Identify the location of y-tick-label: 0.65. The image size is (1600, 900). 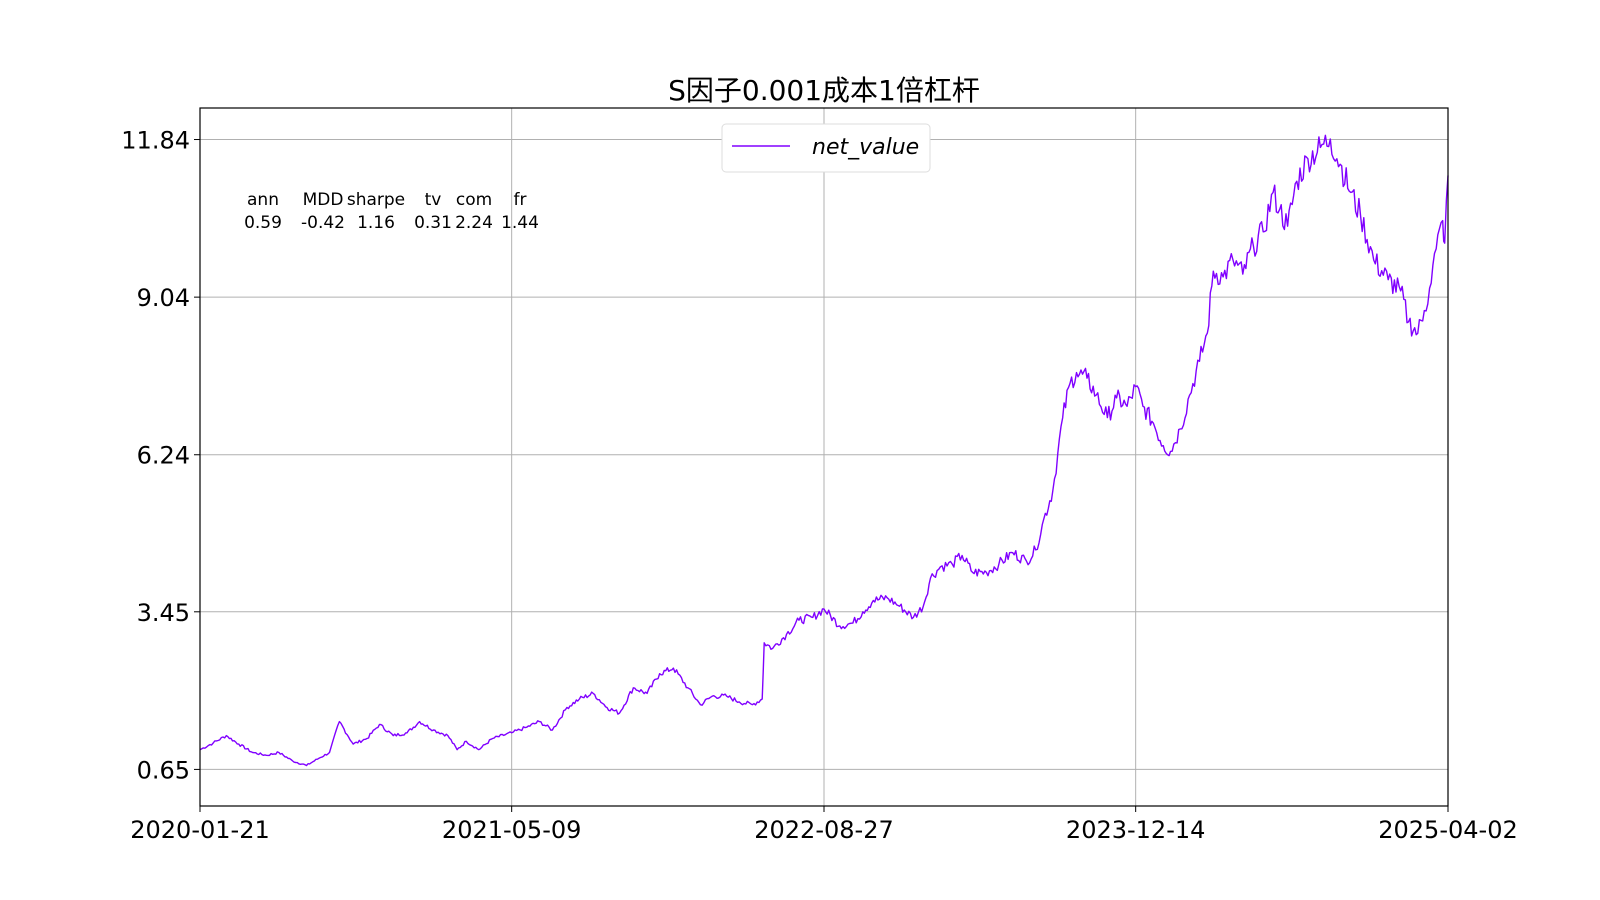
(163, 770).